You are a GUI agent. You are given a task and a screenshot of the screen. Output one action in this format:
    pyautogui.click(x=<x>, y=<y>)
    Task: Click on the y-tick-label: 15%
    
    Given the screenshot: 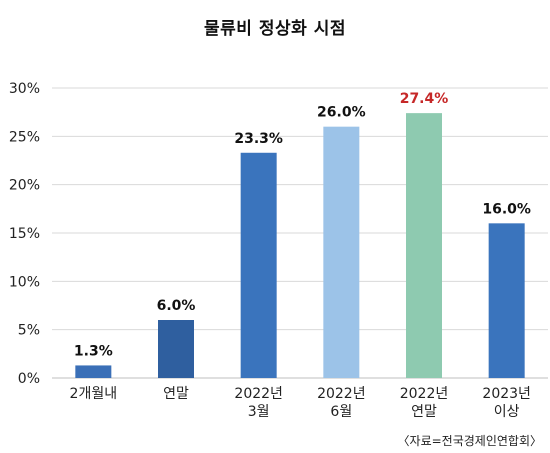 What is the action you would take?
    pyautogui.click(x=24, y=234)
    